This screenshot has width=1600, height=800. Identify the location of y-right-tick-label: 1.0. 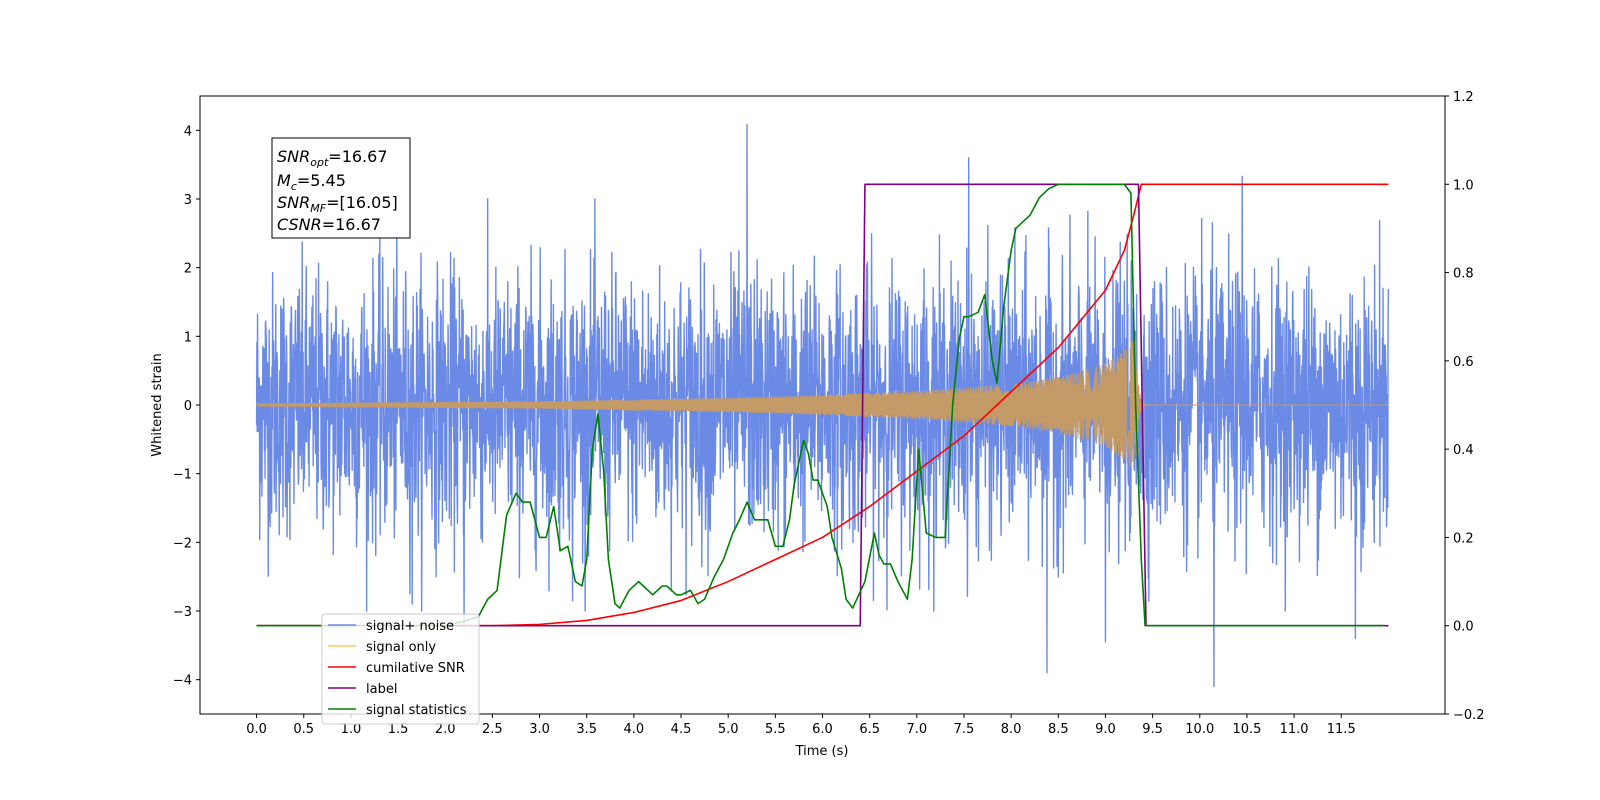
(1463, 185).